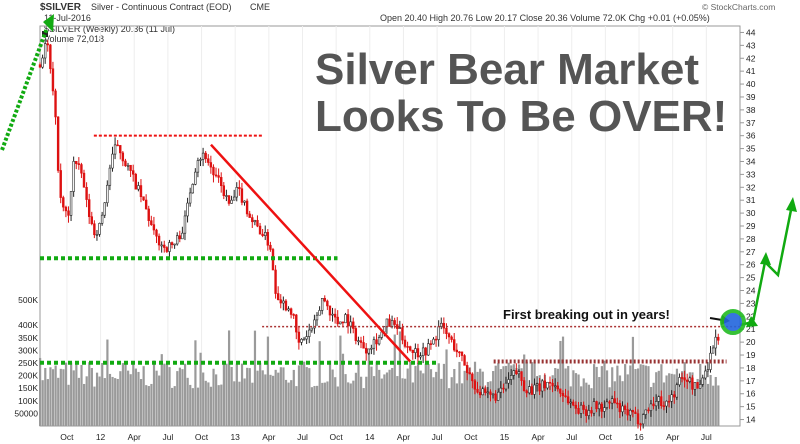 This screenshot has width=800, height=444. I want to click on price-tick-label: 41, so click(751, 71).